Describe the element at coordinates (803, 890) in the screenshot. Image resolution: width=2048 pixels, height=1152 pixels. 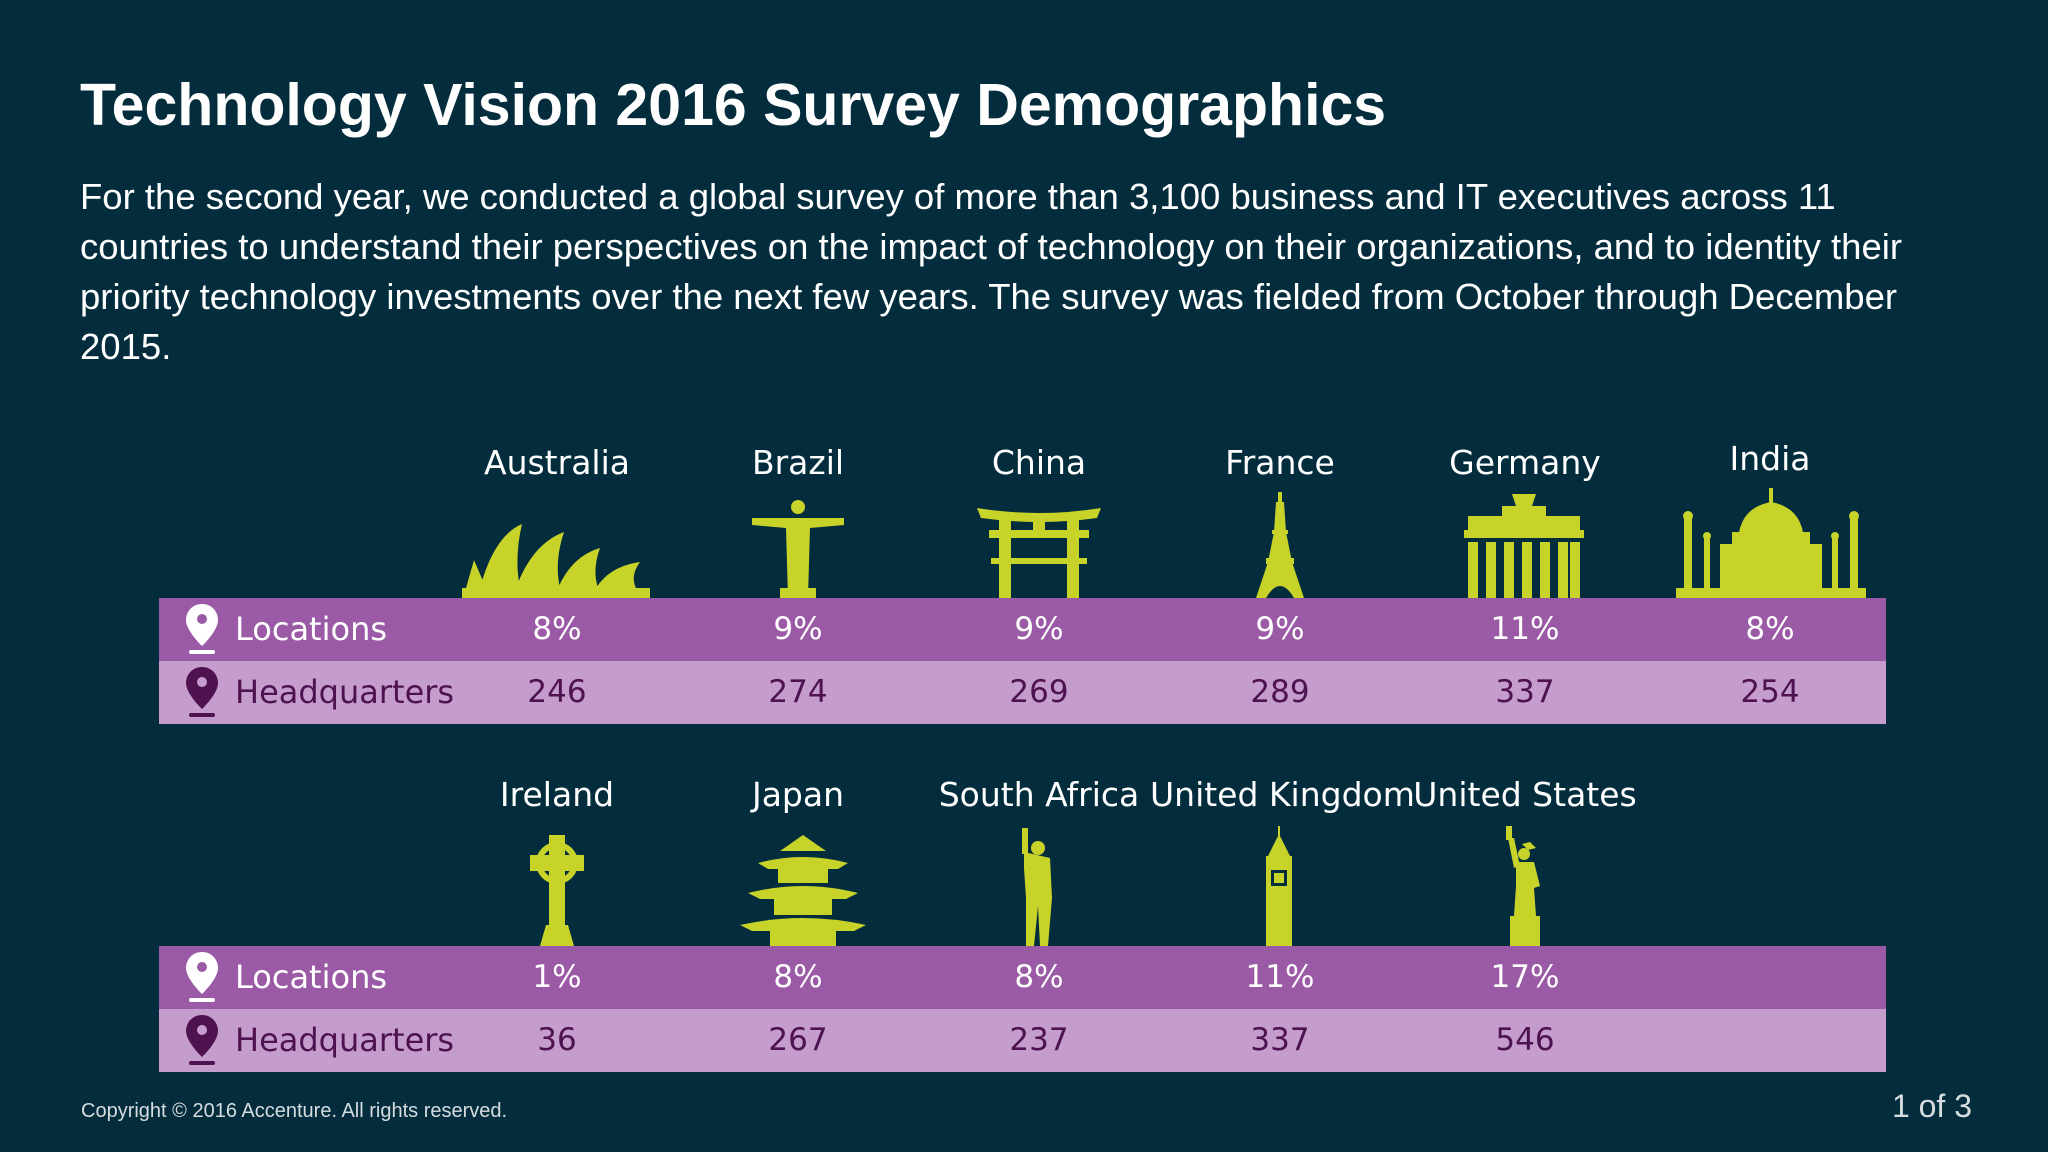
I see `pagoda-icon` at that location.